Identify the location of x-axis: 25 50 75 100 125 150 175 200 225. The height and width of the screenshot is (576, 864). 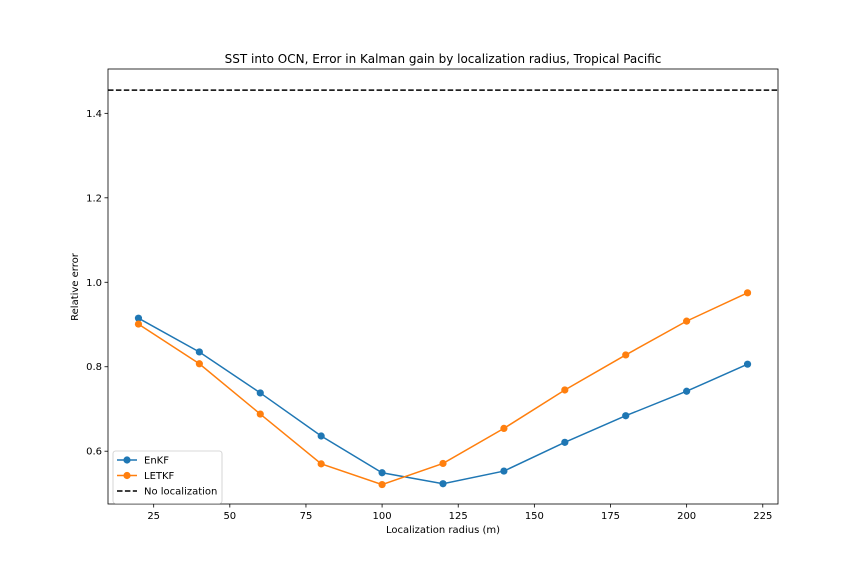
(459, 513).